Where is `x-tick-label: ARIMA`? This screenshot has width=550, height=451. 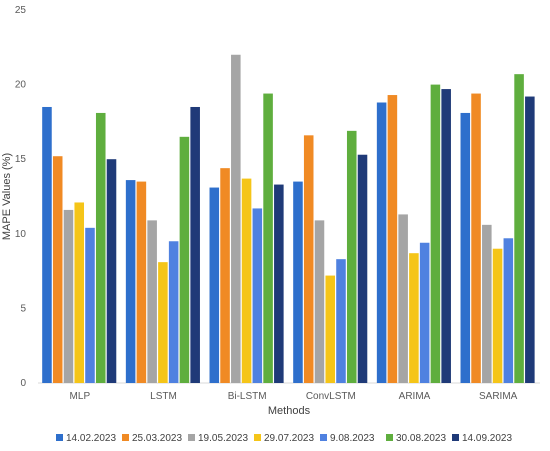
x-tick-label: ARIMA is located at coordinates (415, 396).